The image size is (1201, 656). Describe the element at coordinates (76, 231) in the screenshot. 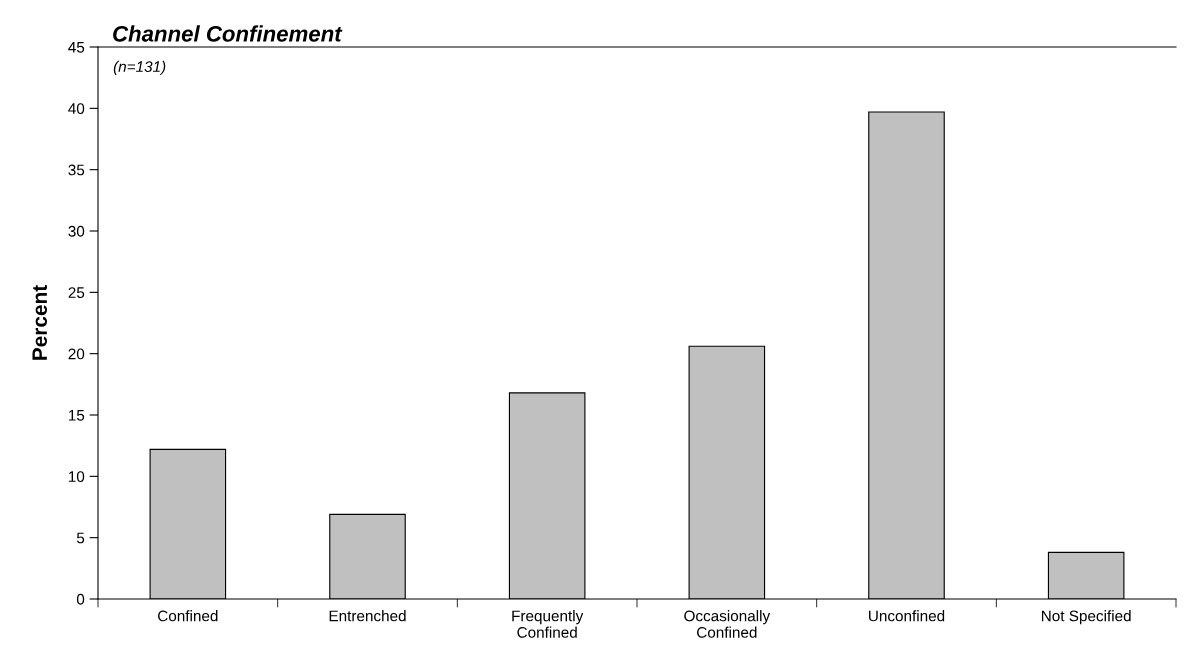

I see `y-tick-label: 30` at that location.